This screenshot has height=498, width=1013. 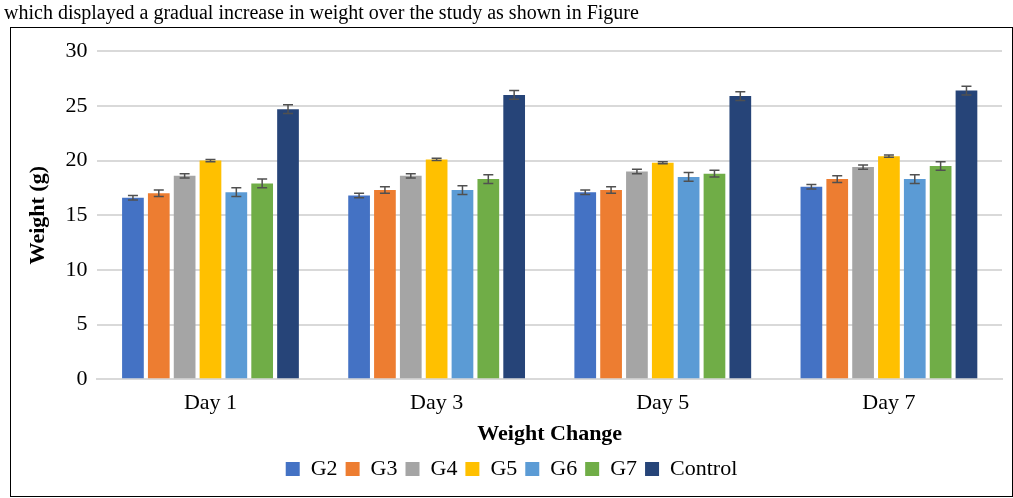 What do you see at coordinates (624, 467) in the screenshot?
I see `legend-label: G7` at bounding box center [624, 467].